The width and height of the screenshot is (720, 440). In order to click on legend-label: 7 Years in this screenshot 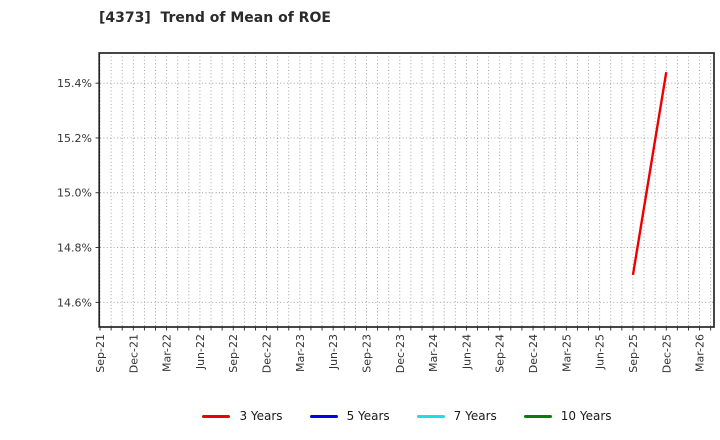, I will do `click(475, 416)`.